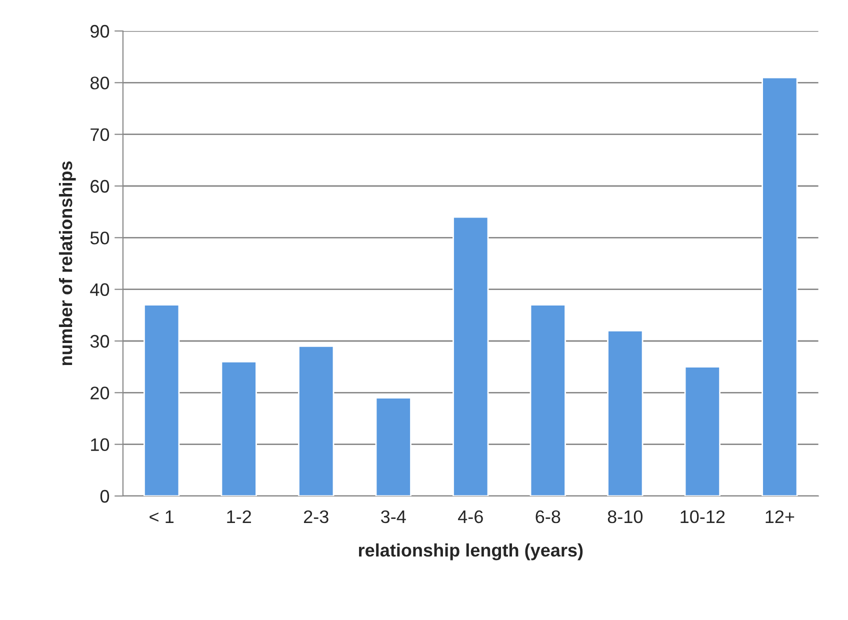  I want to click on x-tick-label: 4-6, so click(470, 517).